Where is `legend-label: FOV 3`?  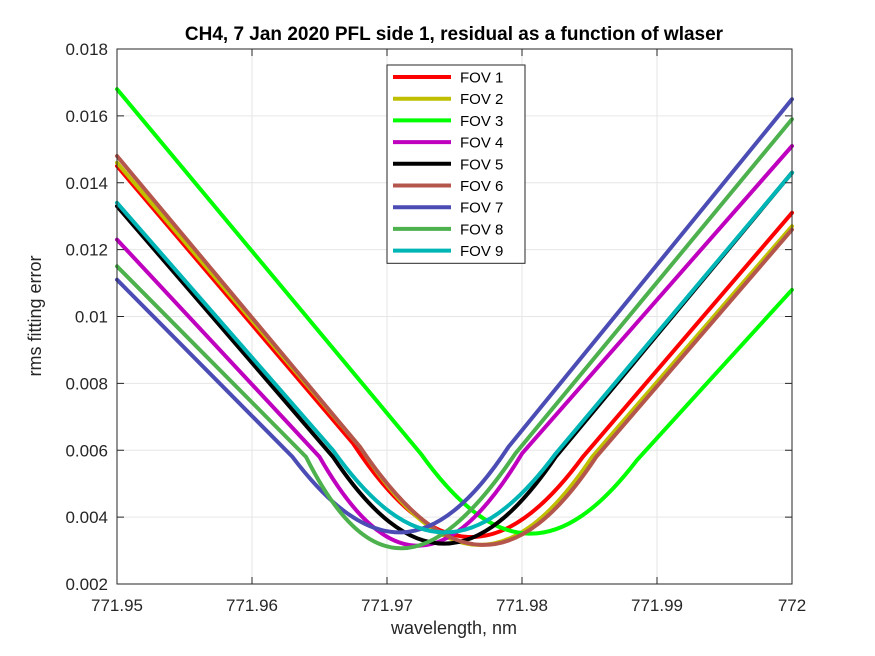
legend-label: FOV 3 is located at coordinates (481, 121).